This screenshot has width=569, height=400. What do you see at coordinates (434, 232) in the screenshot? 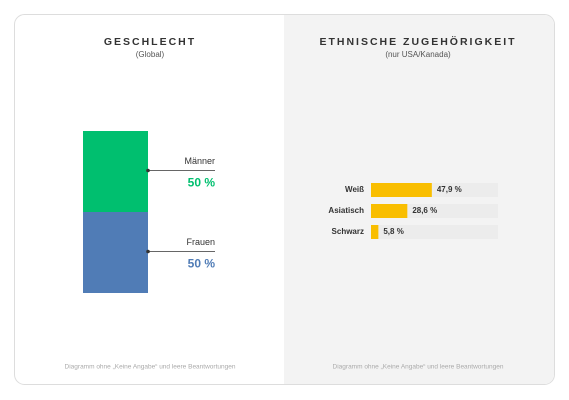
I see `bar-track` at bounding box center [434, 232].